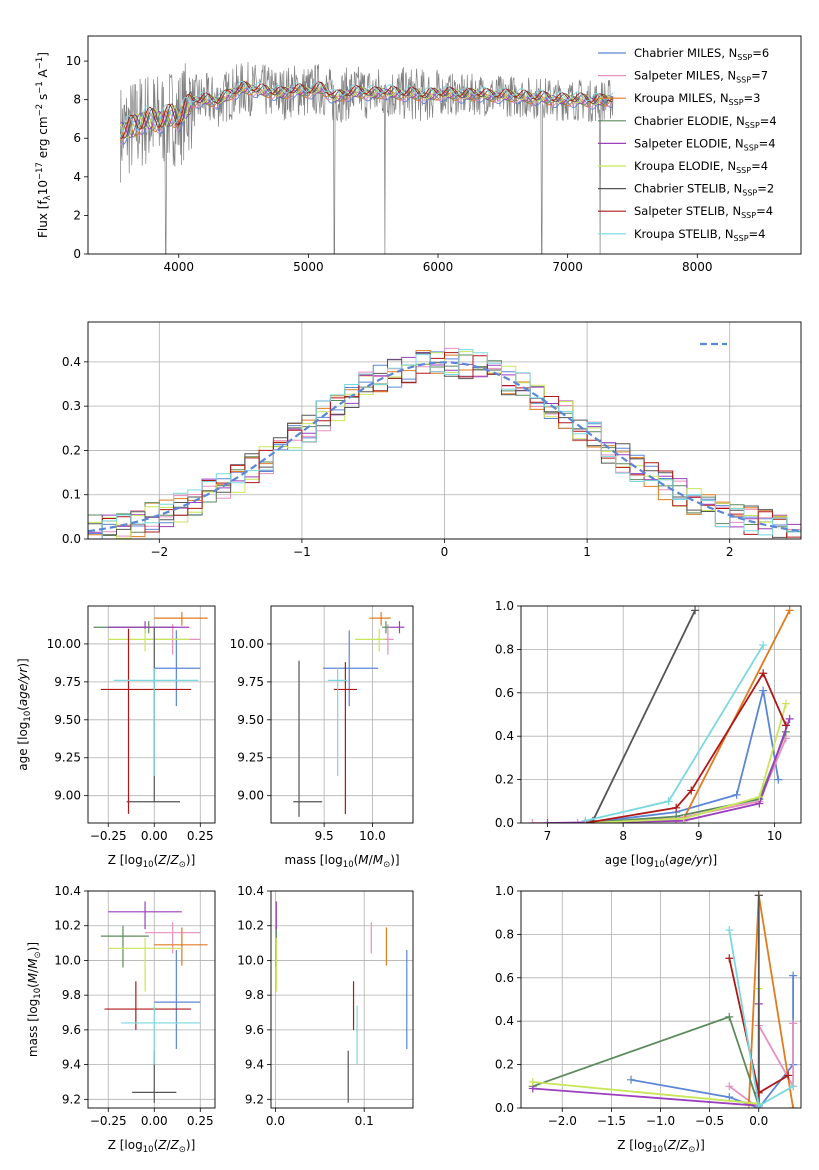 This screenshot has width=819, height=1170. I want to click on y-axis-label: age [log10(age/yr)], so click(24, 714).